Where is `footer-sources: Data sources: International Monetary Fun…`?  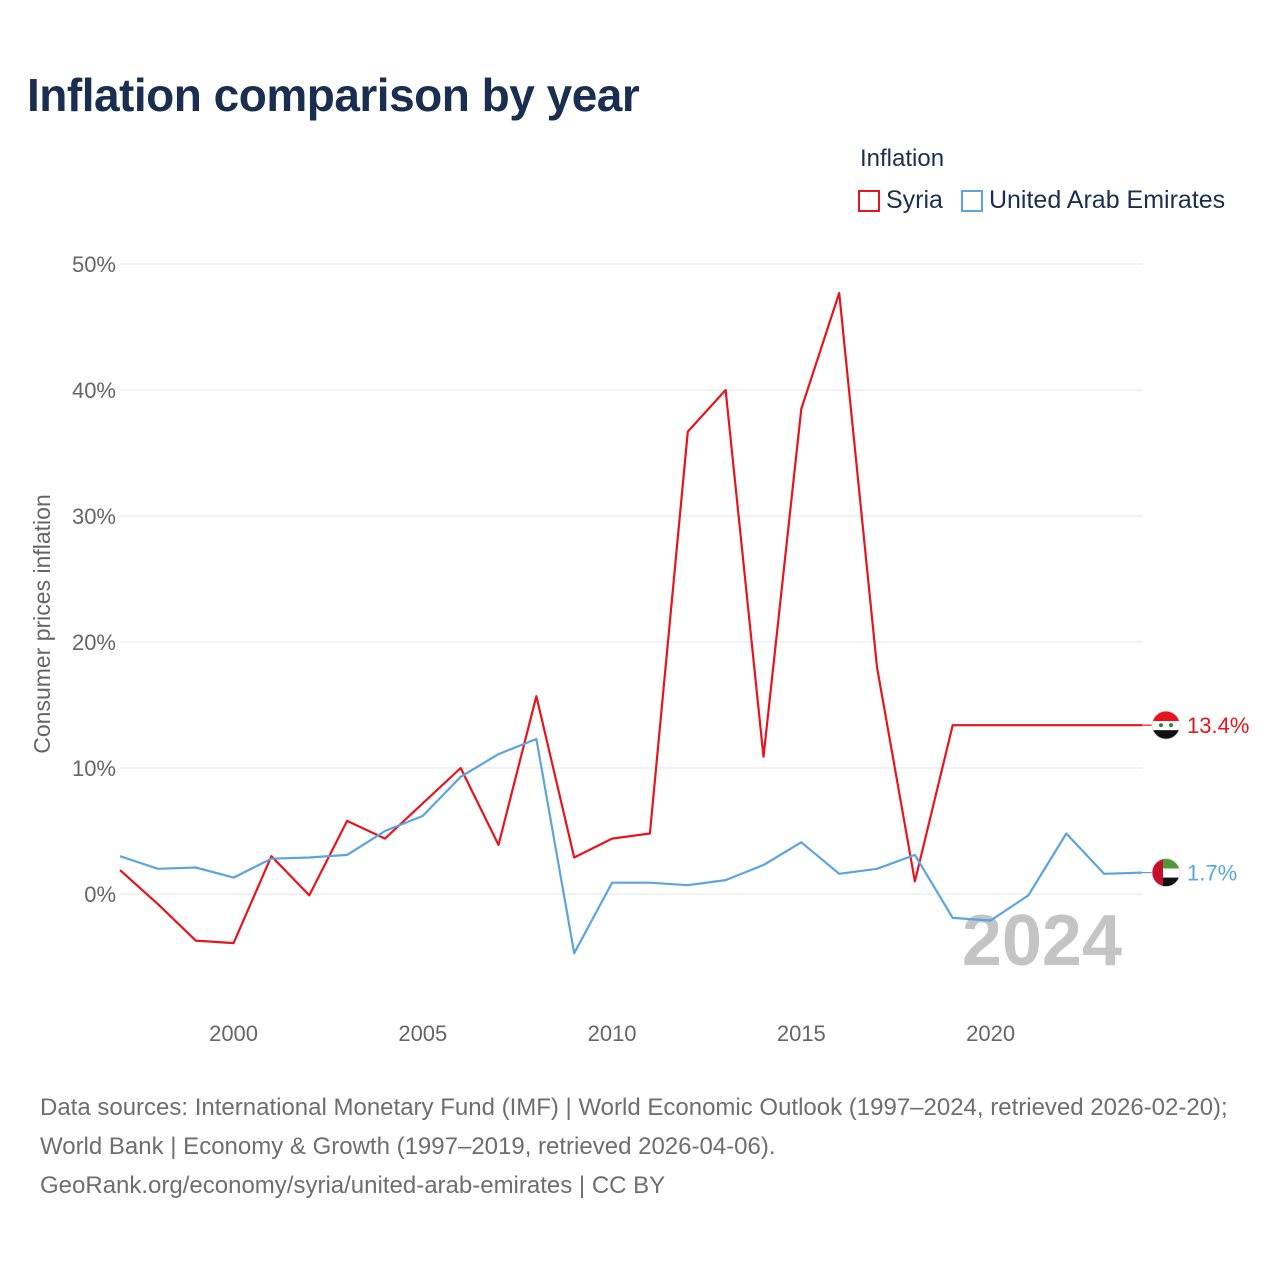 footer-sources: Data sources: International Monetary Fun… is located at coordinates (634, 1127).